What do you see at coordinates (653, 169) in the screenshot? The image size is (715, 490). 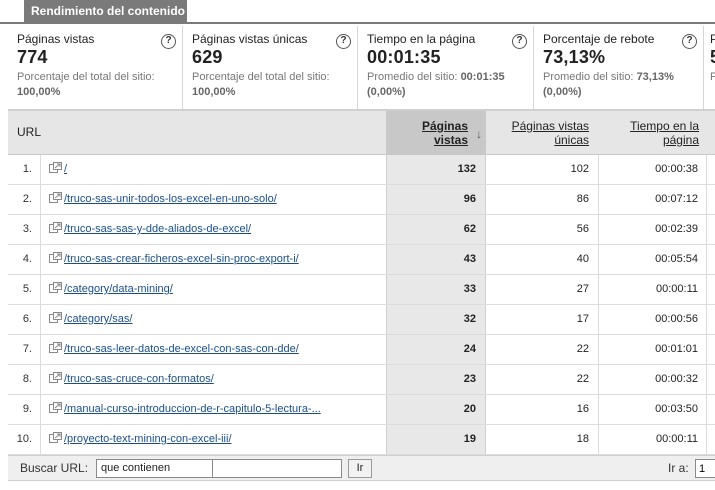 I see `row-time-on-page: 00:00:38` at bounding box center [653, 169].